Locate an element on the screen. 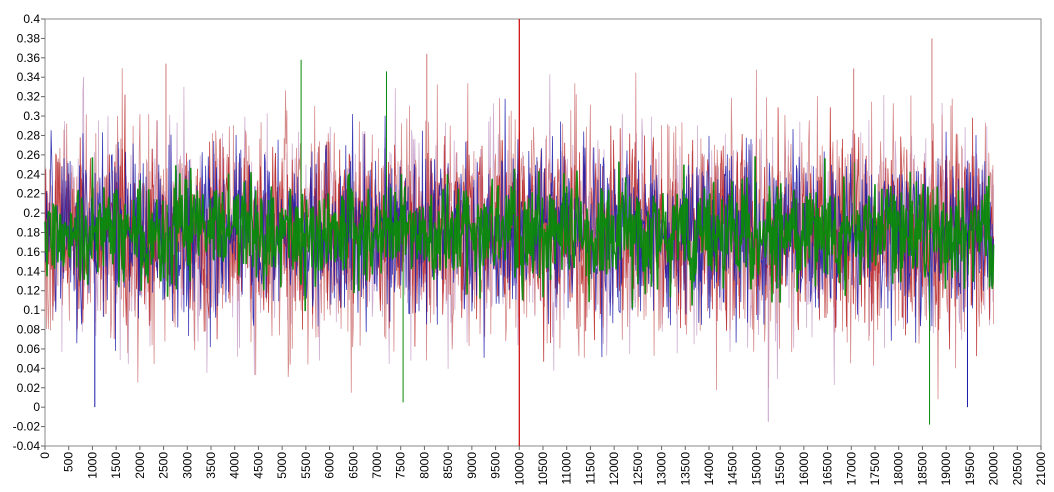 Image resolution: width=1054 pixels, height=492 pixels. x-tick-label: 0 is located at coordinates (45, 455).